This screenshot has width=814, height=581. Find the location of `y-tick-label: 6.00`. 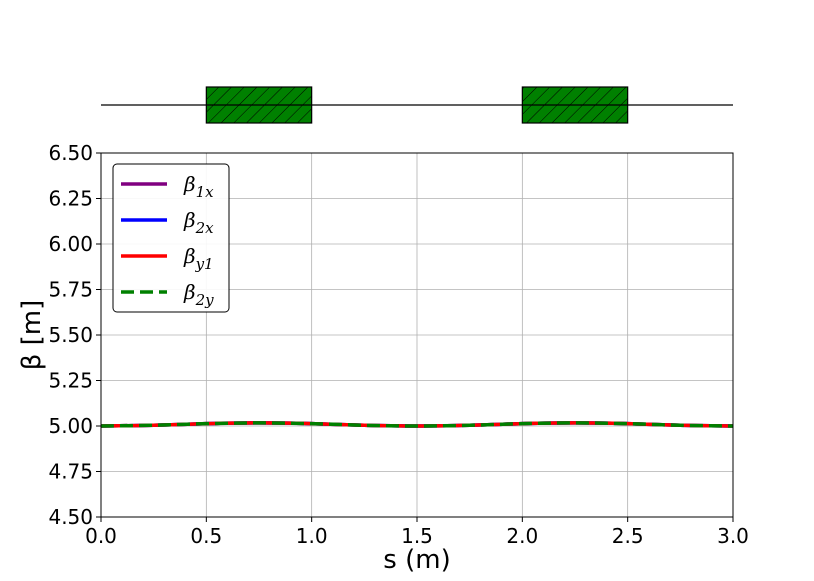

y-tick-label: 6.00 is located at coordinates (70, 244).